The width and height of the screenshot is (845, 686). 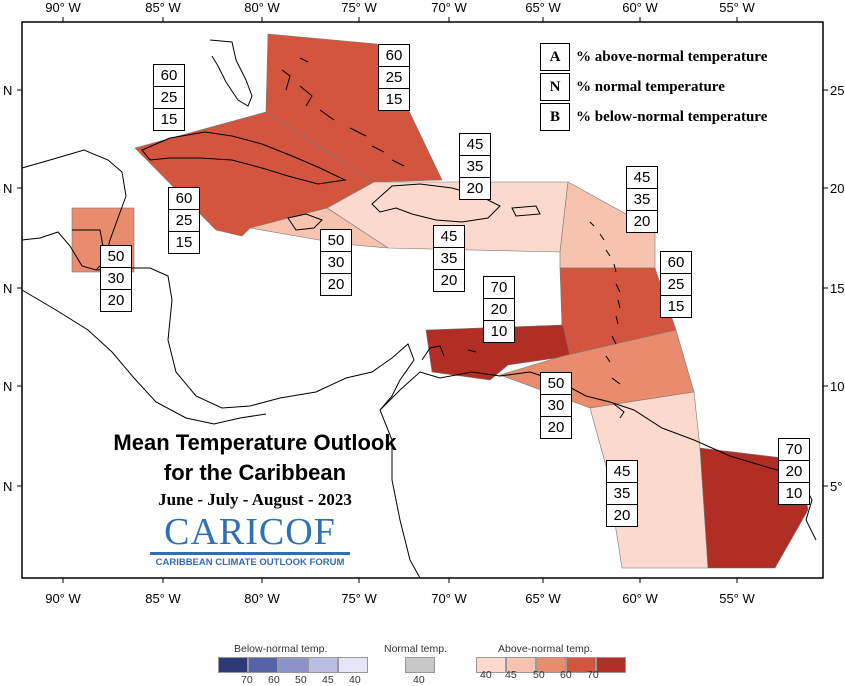 What do you see at coordinates (7, 188) in the screenshot?
I see `left-tick-20n: N` at bounding box center [7, 188].